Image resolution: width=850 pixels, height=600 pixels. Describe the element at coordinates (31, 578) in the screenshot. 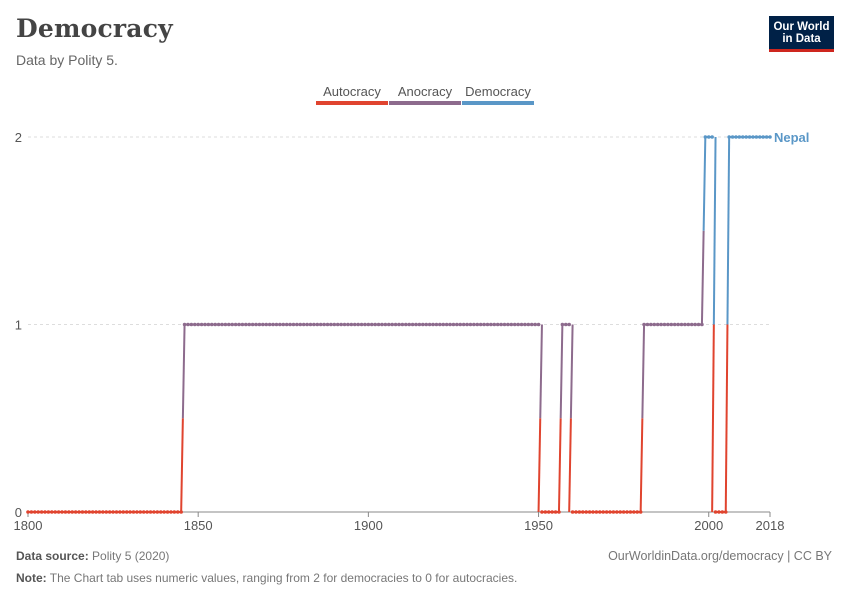

I see `note-label: Note:` at that location.